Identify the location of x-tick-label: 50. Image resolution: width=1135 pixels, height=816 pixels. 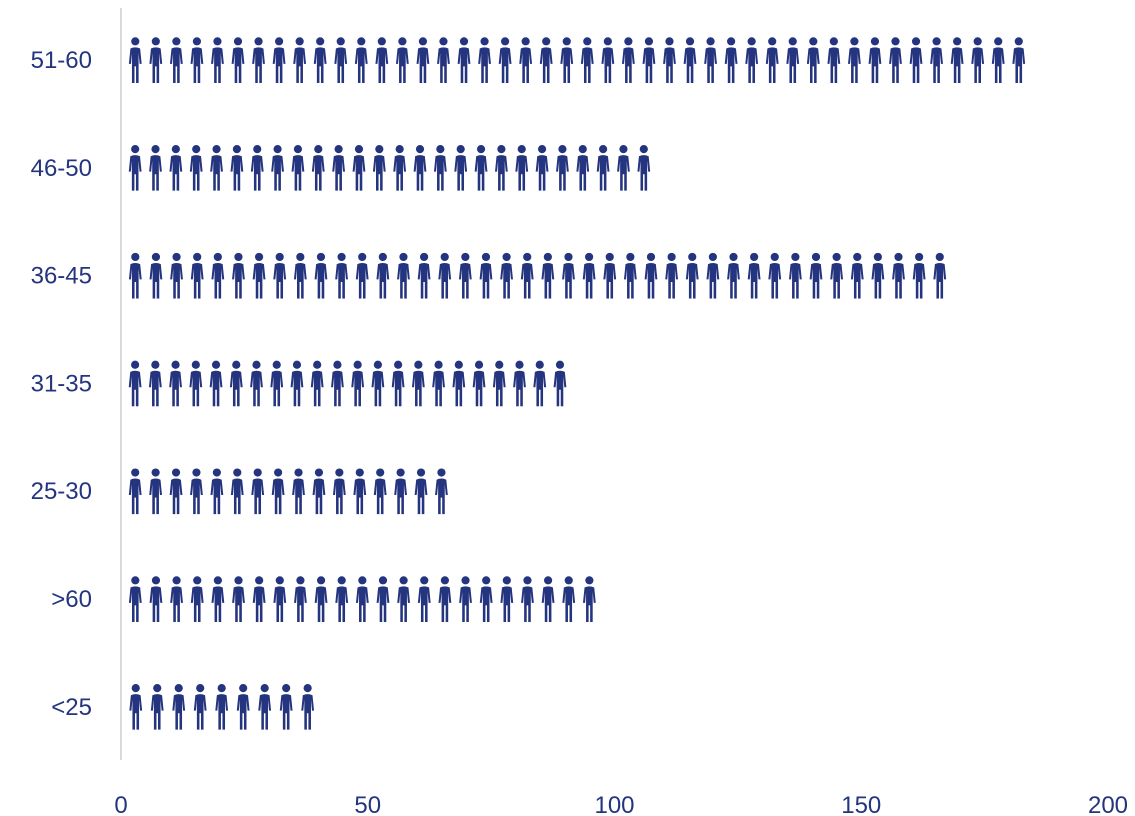
(367, 804).